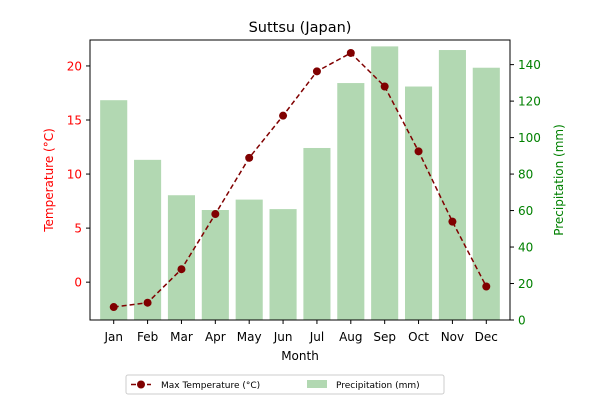 The height and width of the screenshot is (400, 600). What do you see at coordinates (418, 337) in the screenshot?
I see `x-tick-label: Oct` at bounding box center [418, 337].